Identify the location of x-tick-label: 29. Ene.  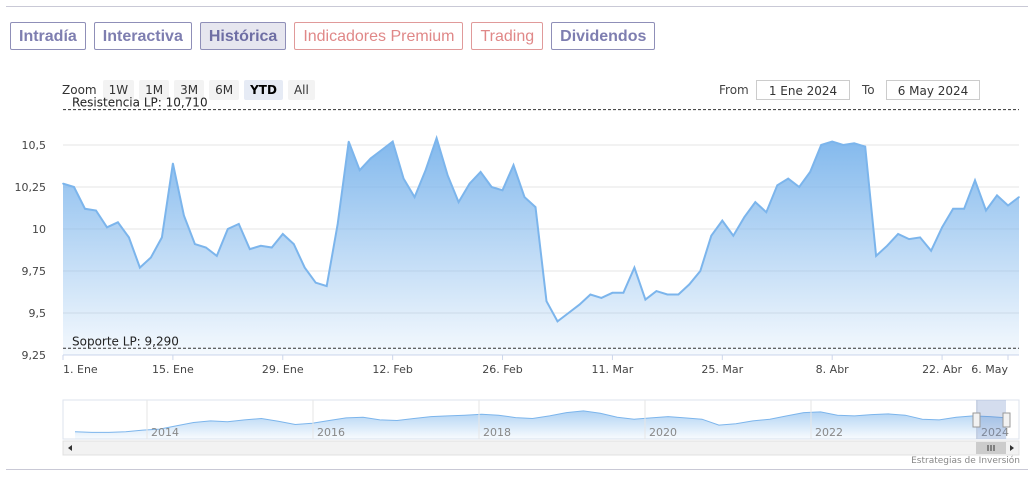
(283, 369).